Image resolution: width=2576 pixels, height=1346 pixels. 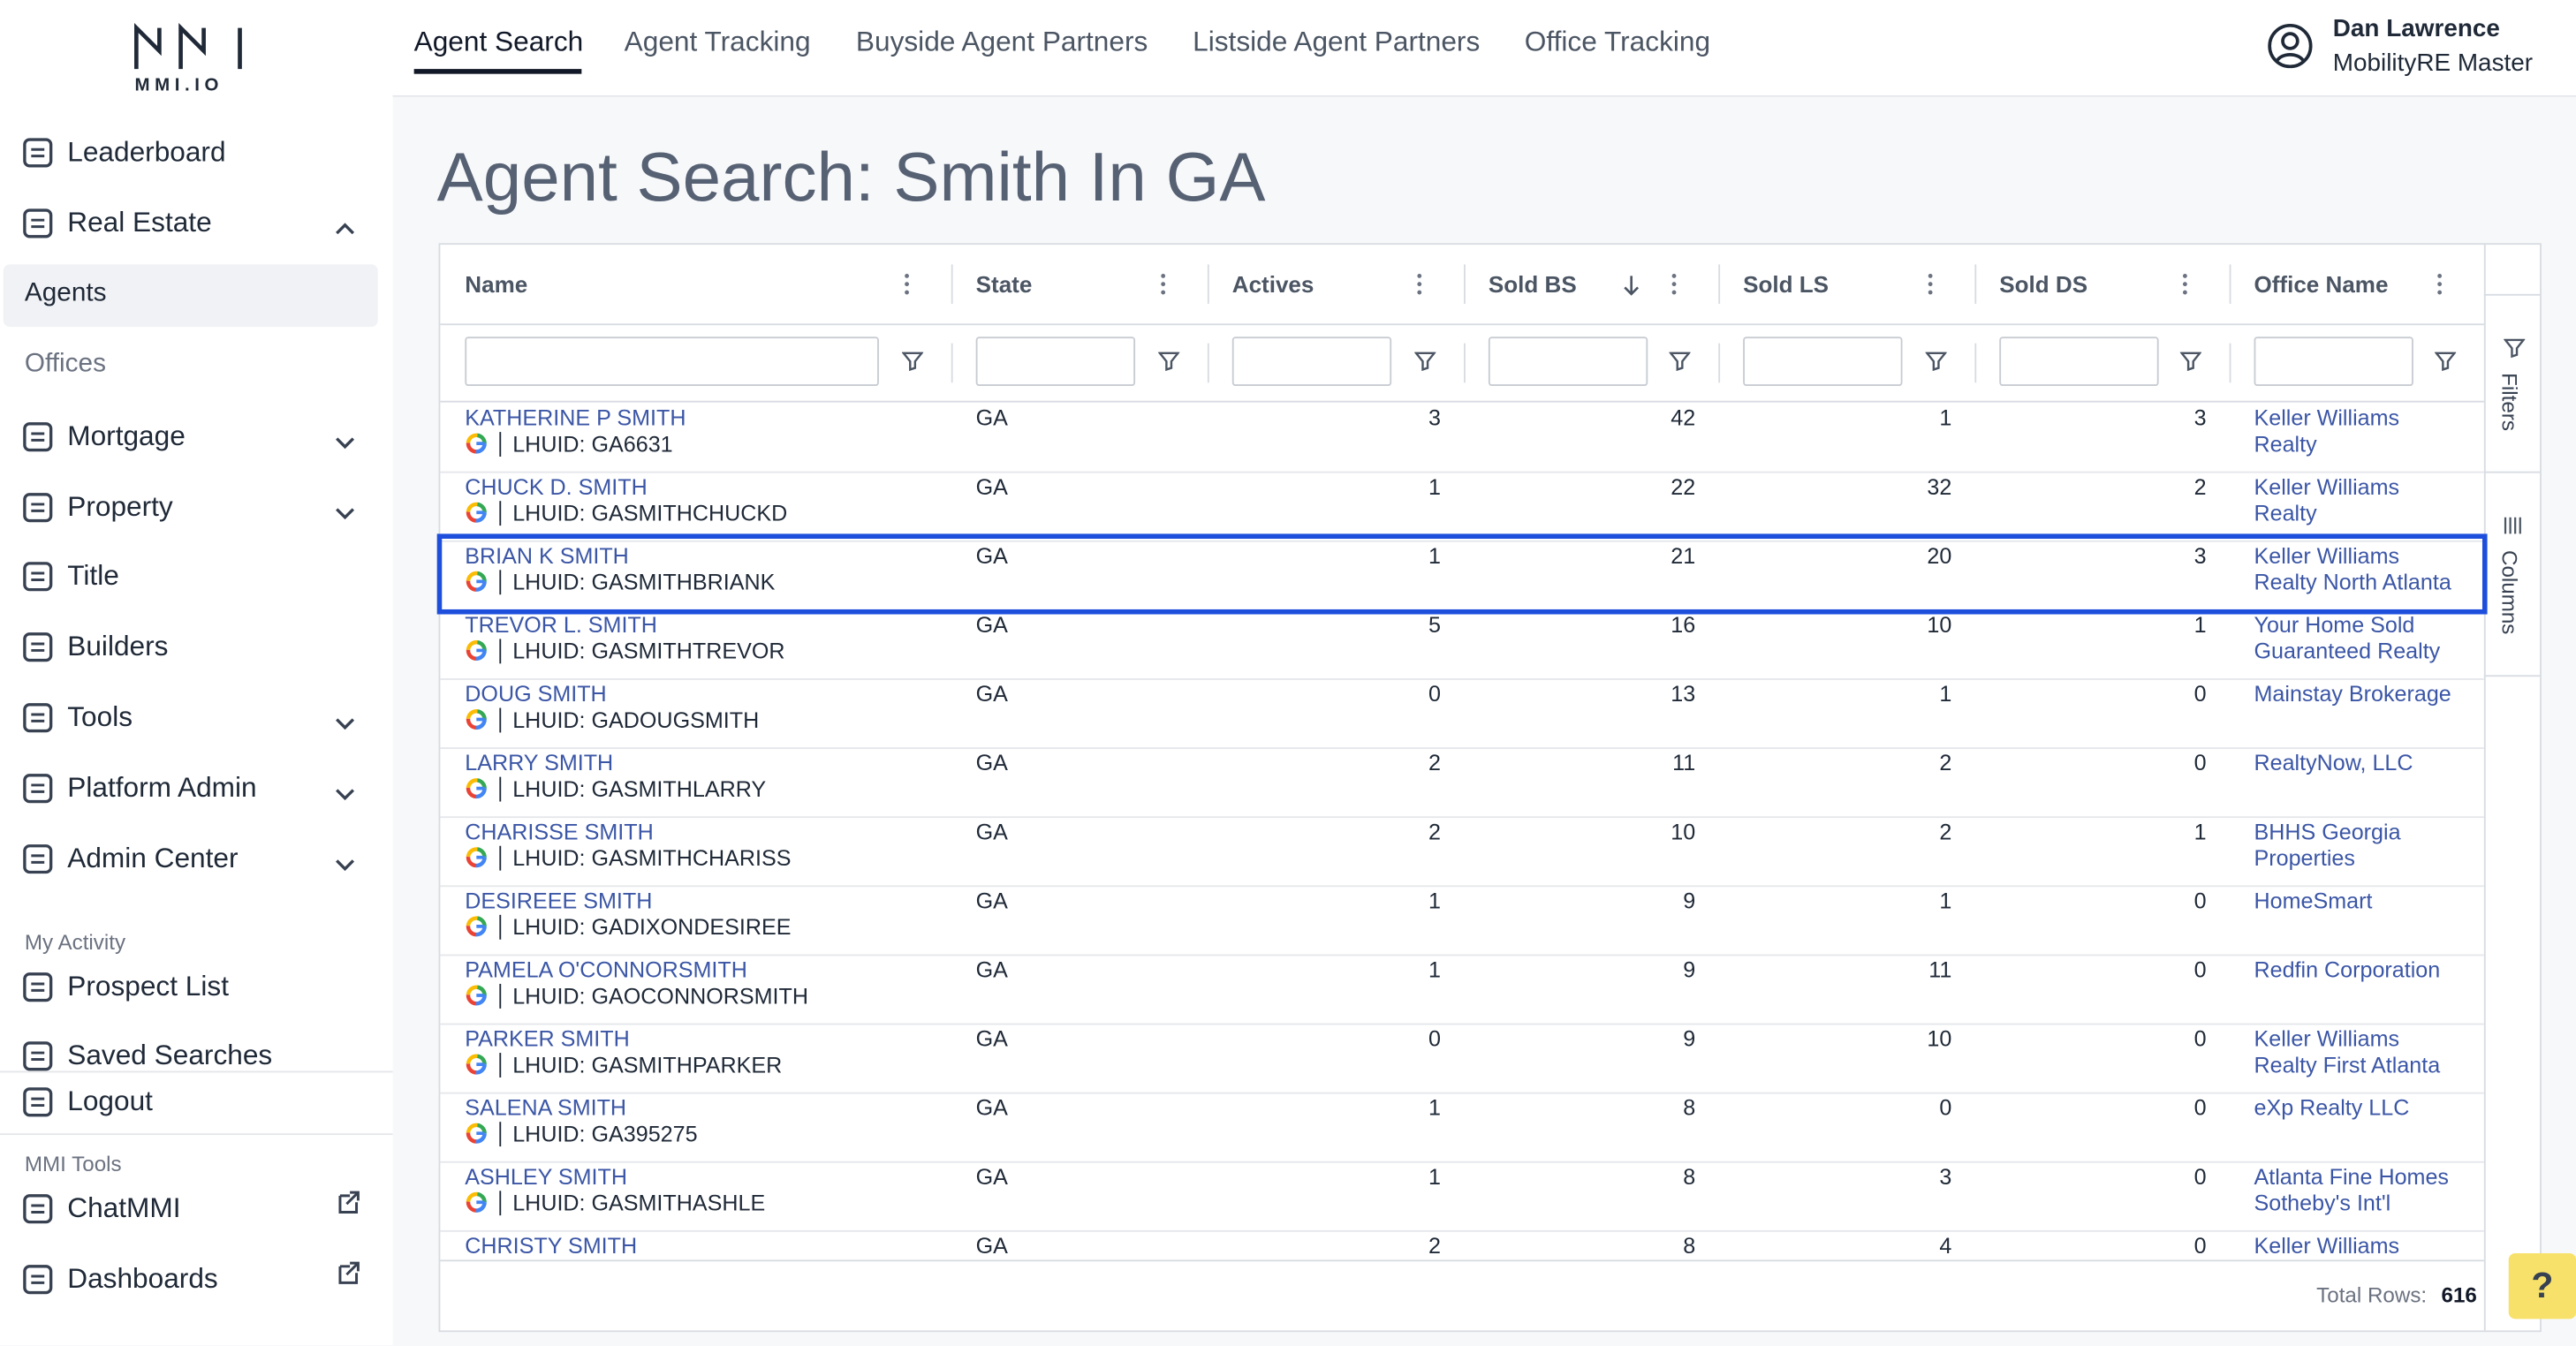 I want to click on column-header: Office Name, so click(x=2321, y=284).